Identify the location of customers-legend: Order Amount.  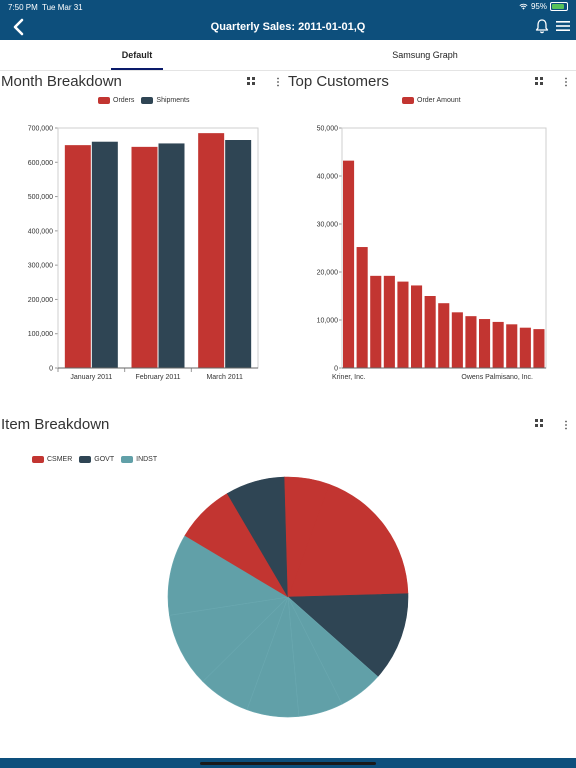
(435, 100).